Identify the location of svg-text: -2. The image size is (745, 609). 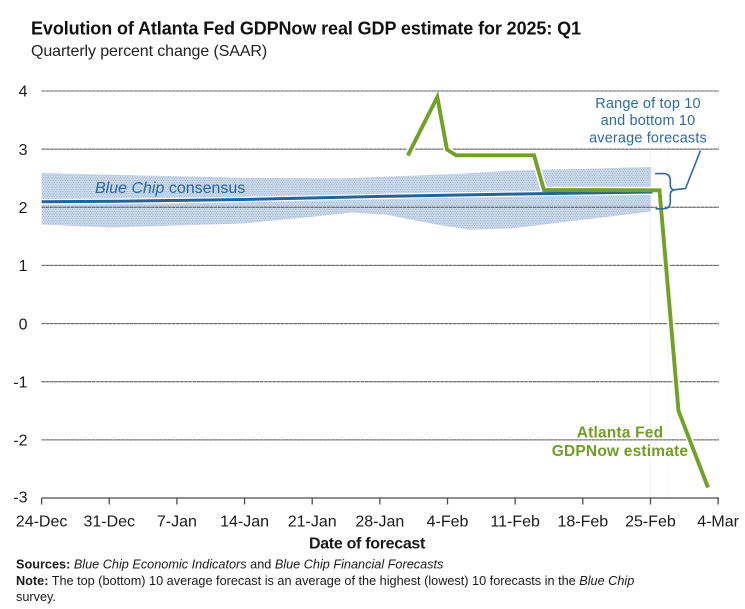
(20, 441).